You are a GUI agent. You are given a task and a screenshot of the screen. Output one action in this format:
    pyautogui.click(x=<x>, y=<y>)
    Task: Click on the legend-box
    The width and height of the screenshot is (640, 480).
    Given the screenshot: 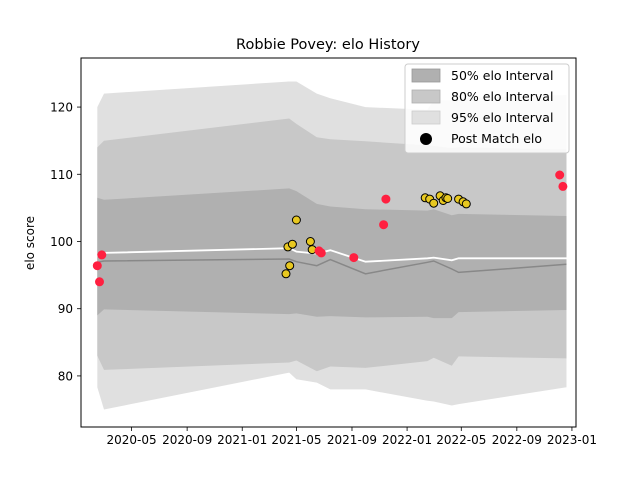 What is the action you would take?
    pyautogui.click(x=487, y=108)
    